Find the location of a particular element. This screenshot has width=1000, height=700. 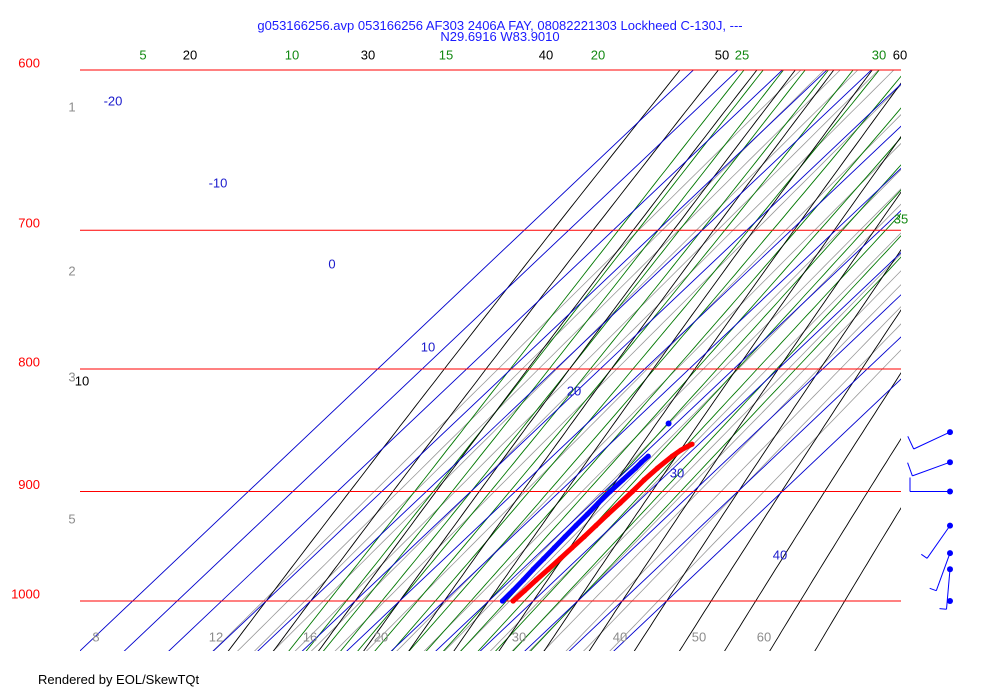

mixing-ratio-label: 50 is located at coordinates (699, 636).